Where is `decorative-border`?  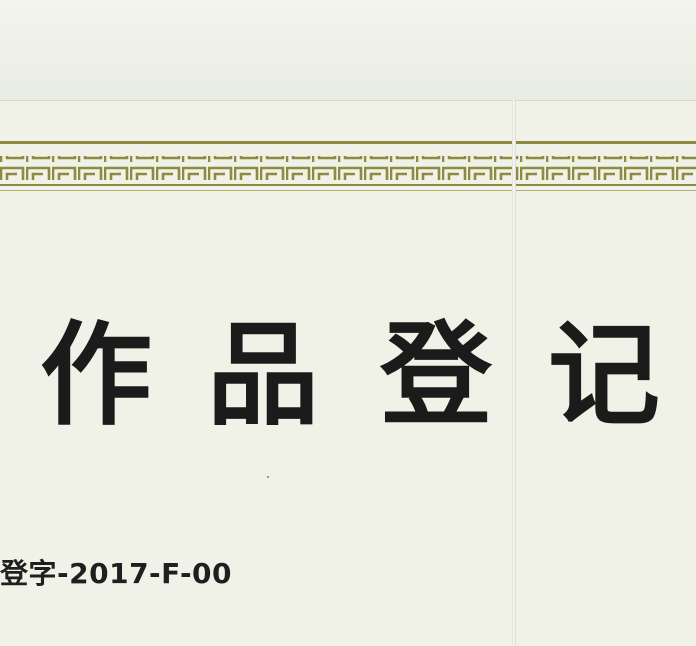 decorative-border is located at coordinates (348, 168).